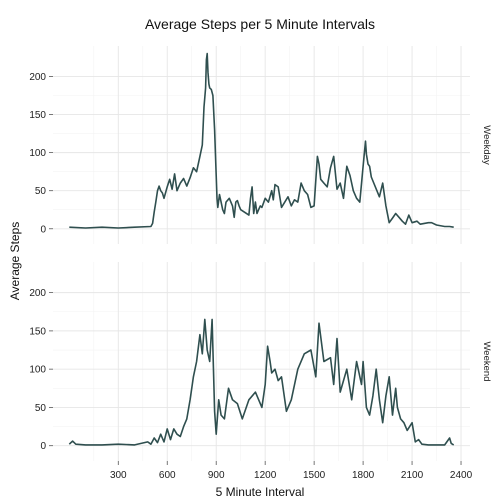  What do you see at coordinates (486, 145) in the screenshot?
I see `facet-strip-label: Weekday` at bounding box center [486, 145].